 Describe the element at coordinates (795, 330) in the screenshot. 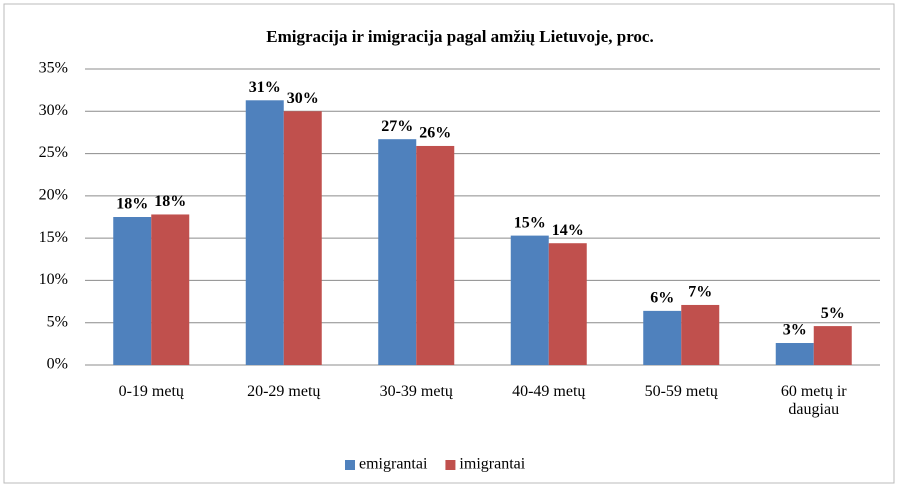

I see `data-label: 3%` at that location.